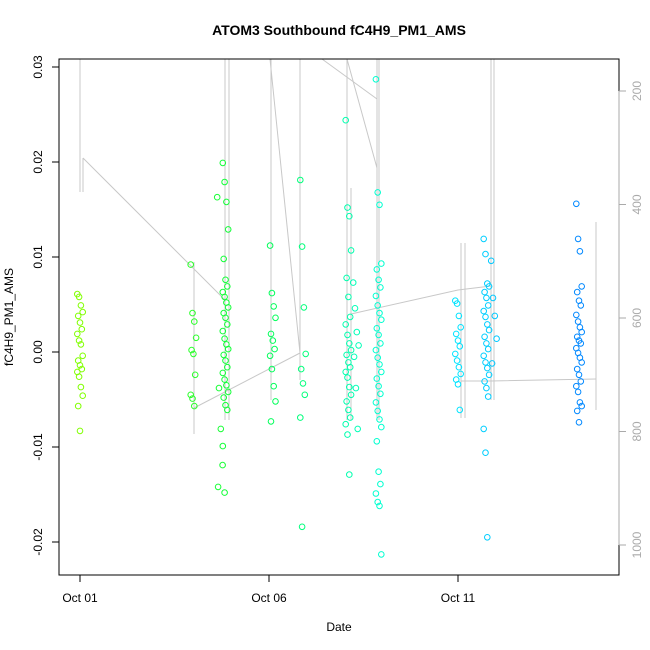 The height and width of the screenshot is (650, 650). I want to click on y2-tick-label: 200, so click(637, 91).